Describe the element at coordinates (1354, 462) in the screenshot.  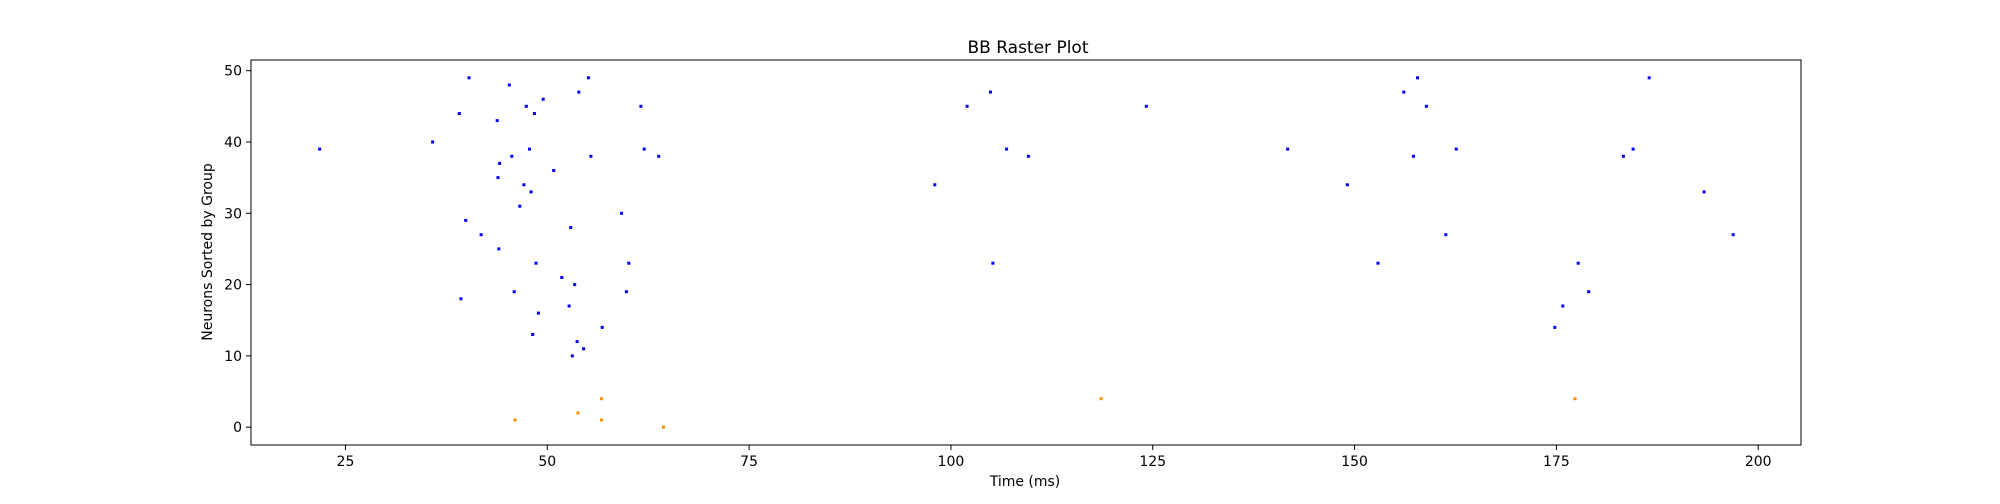
I see `x-tick-label: 150` at that location.